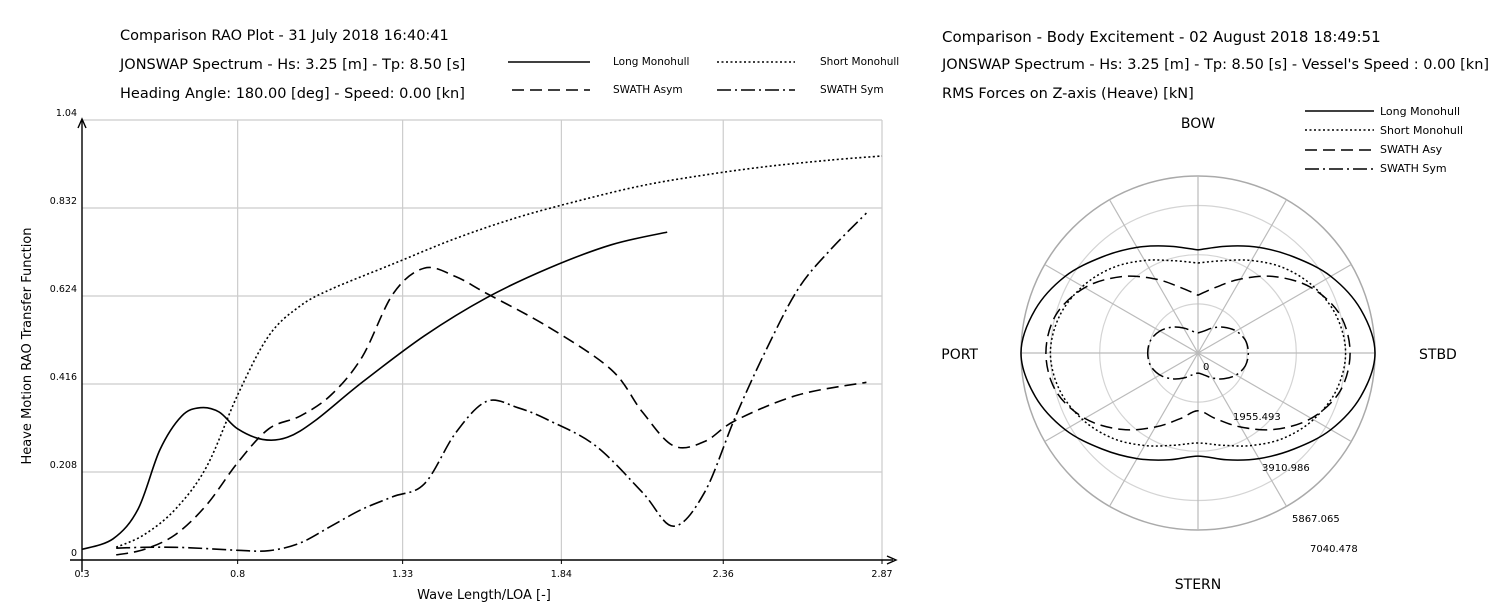  What do you see at coordinates (959, 355) in the screenshot?
I see `polar-direction-port: PORT` at bounding box center [959, 355].